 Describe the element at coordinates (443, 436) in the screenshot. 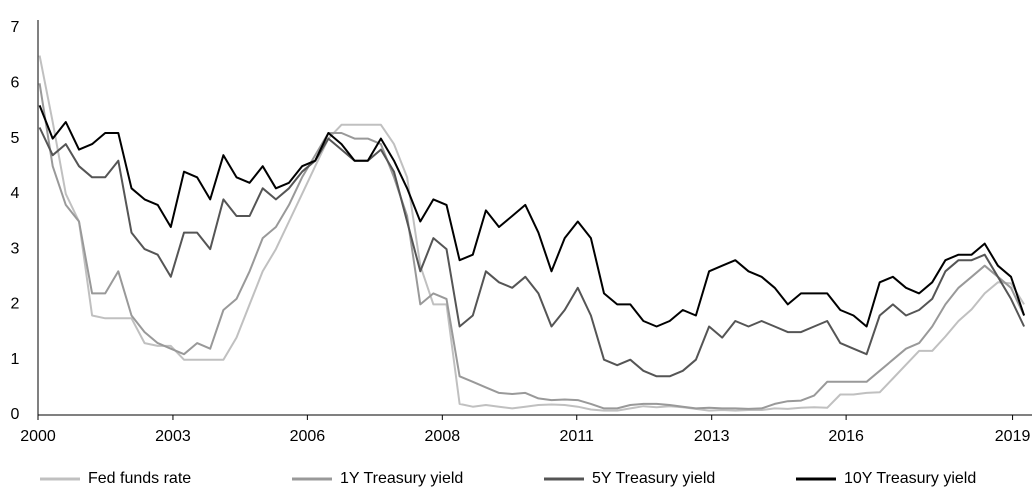

I see `x-tick-label: 2008` at that location.